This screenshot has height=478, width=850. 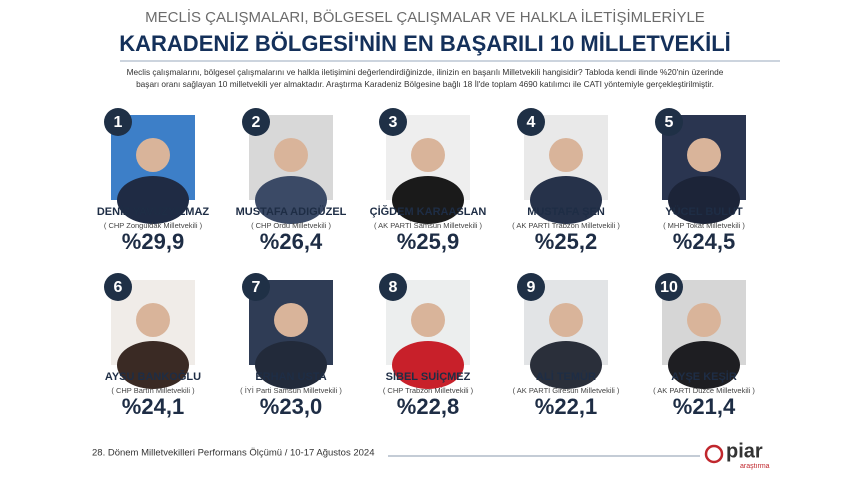 What do you see at coordinates (755, 466) in the screenshot?
I see `logo-subtext: araştırma` at bounding box center [755, 466].